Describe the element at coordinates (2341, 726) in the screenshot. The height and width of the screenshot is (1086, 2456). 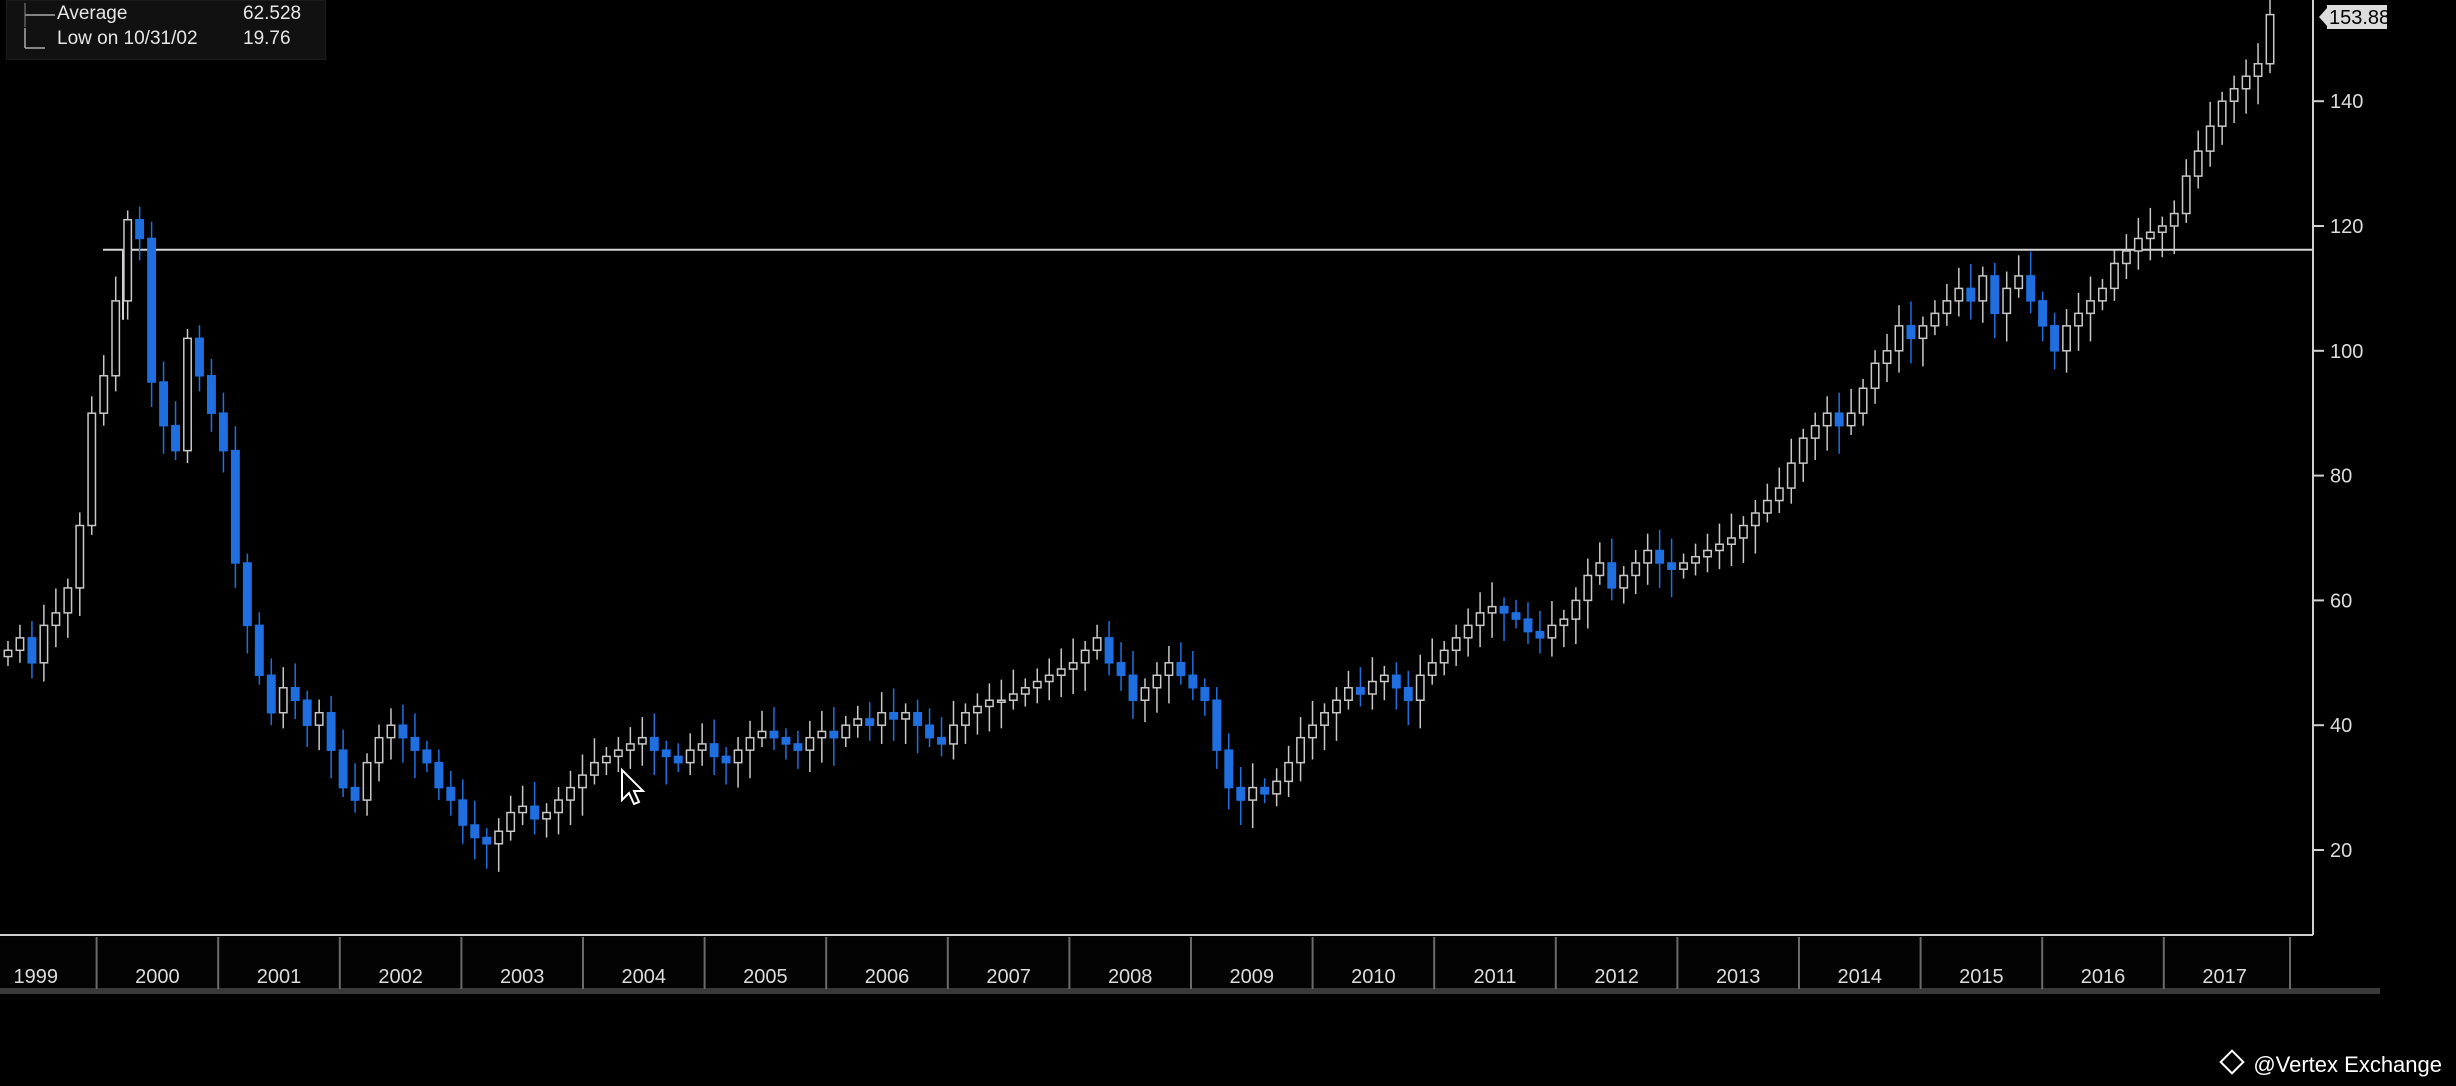
I see `y-tick-label: 40` at that location.